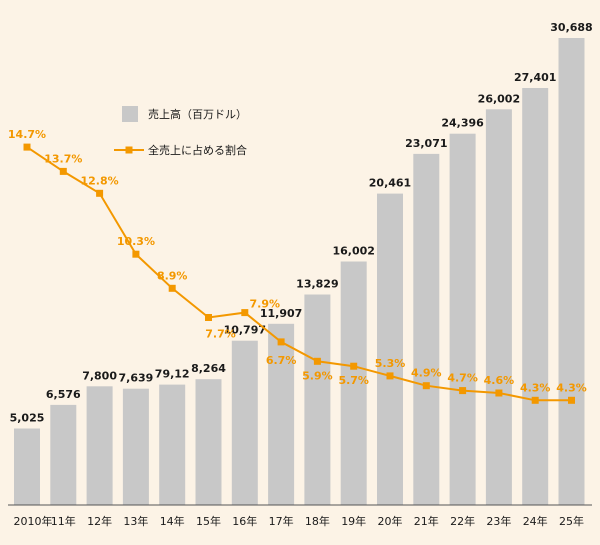 The width and height of the screenshot is (600, 545). Describe the element at coordinates (197, 150) in the screenshot. I see `legend-line-label: 全売上に占める割合` at that location.